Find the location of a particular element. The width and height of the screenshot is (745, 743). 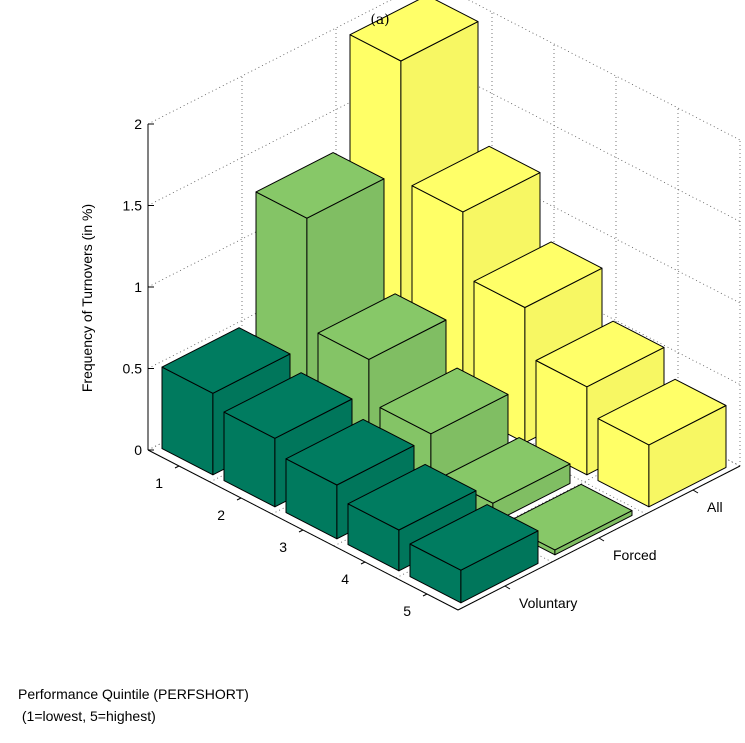

series-tick-label: All is located at coordinates (715, 507).